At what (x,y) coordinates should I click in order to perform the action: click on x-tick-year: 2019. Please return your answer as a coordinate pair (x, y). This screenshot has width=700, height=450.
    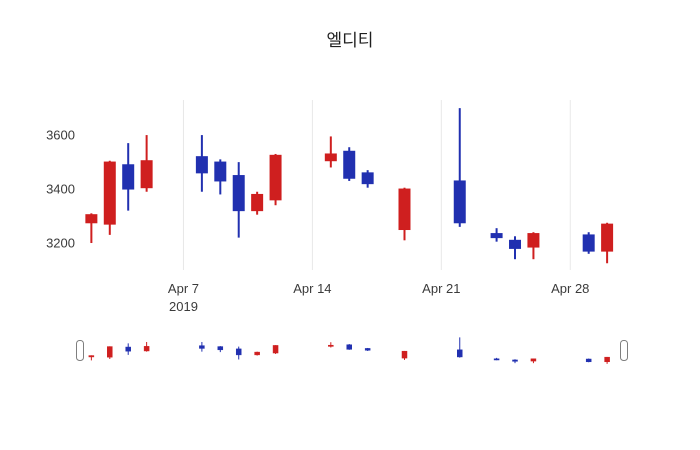
    Looking at the image, I should click on (183, 306).